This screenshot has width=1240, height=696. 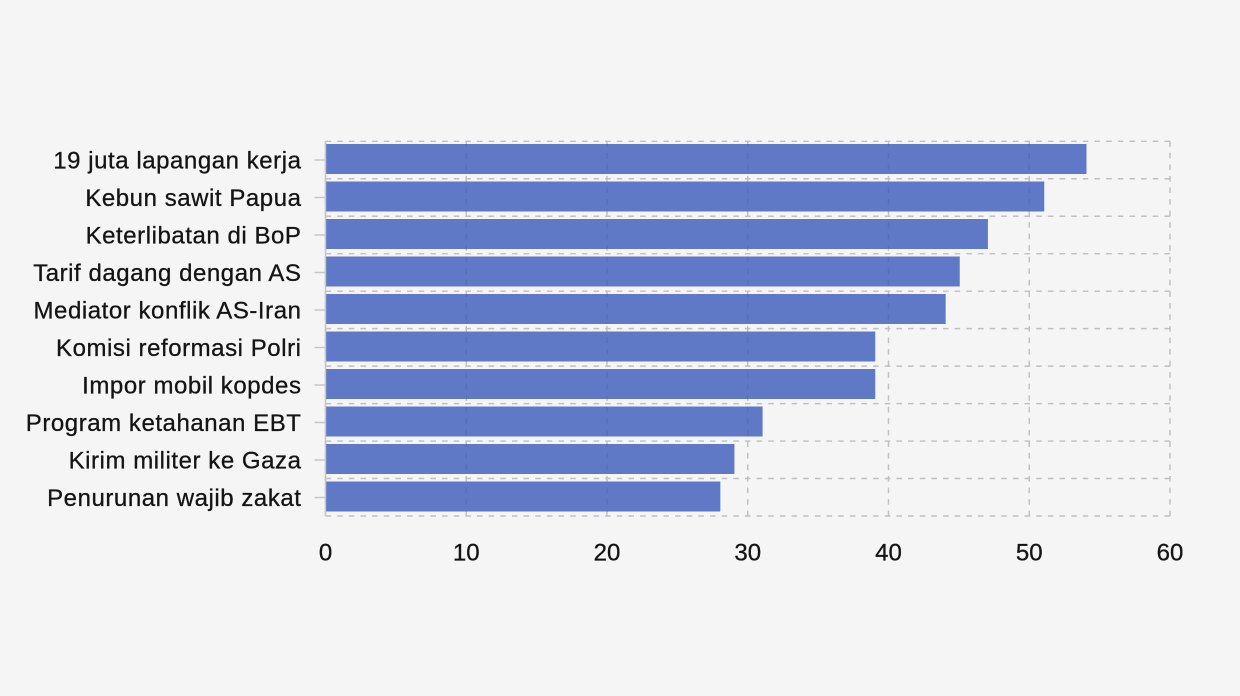 What do you see at coordinates (1170, 553) in the screenshot?
I see `svg-text: 60` at bounding box center [1170, 553].